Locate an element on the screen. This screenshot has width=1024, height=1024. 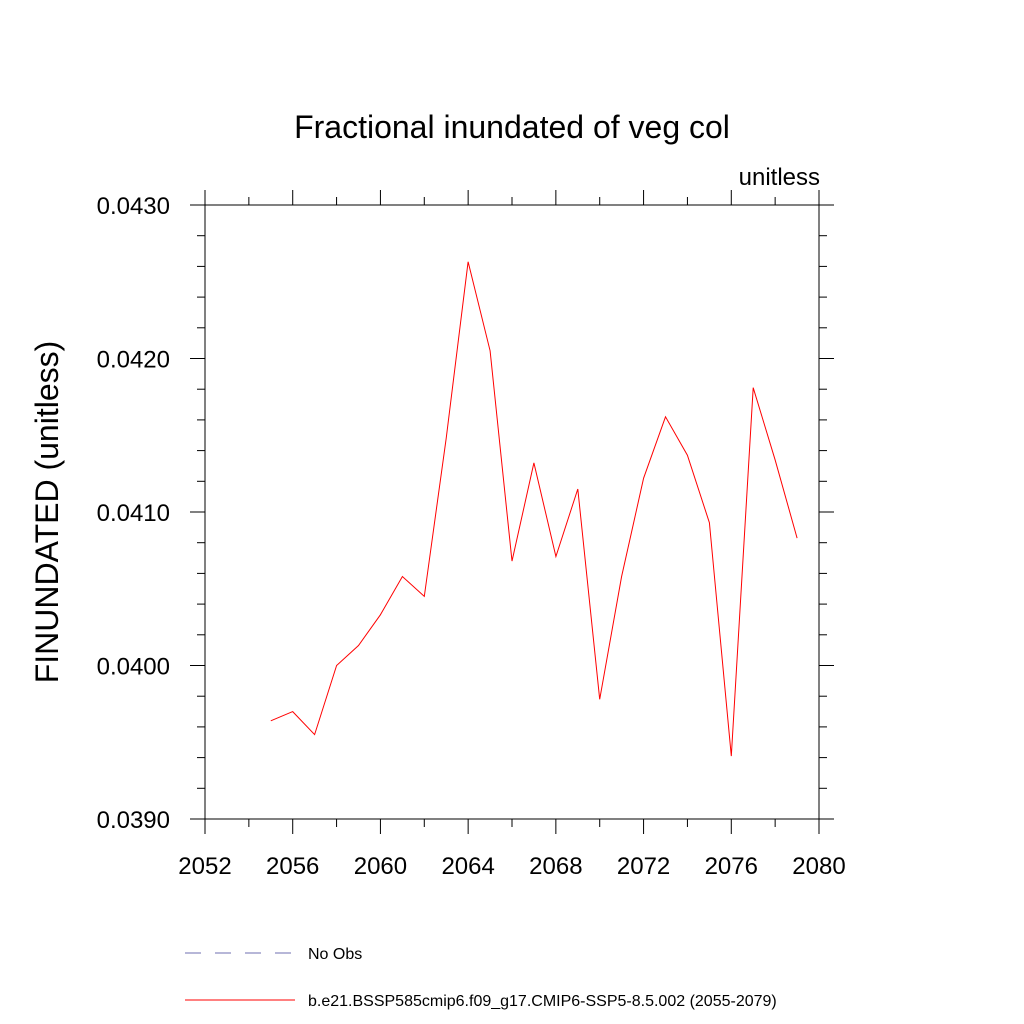
y-axis-label: FINUNDATED (unitless) is located at coordinates (47, 512).